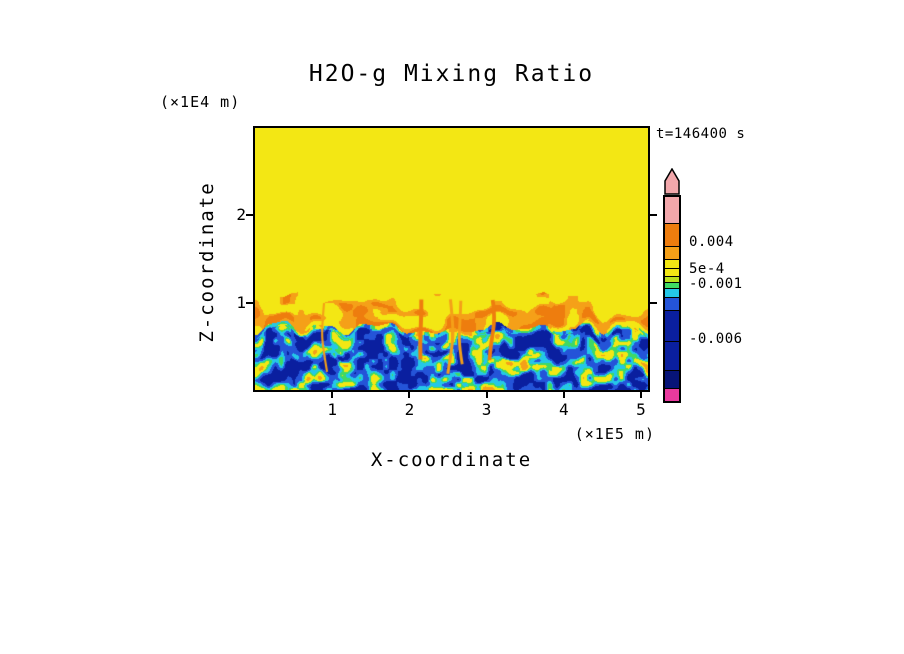 This screenshot has height=654, width=904. I want to click on x-axis-label: X-coordinate, so click(451, 460).